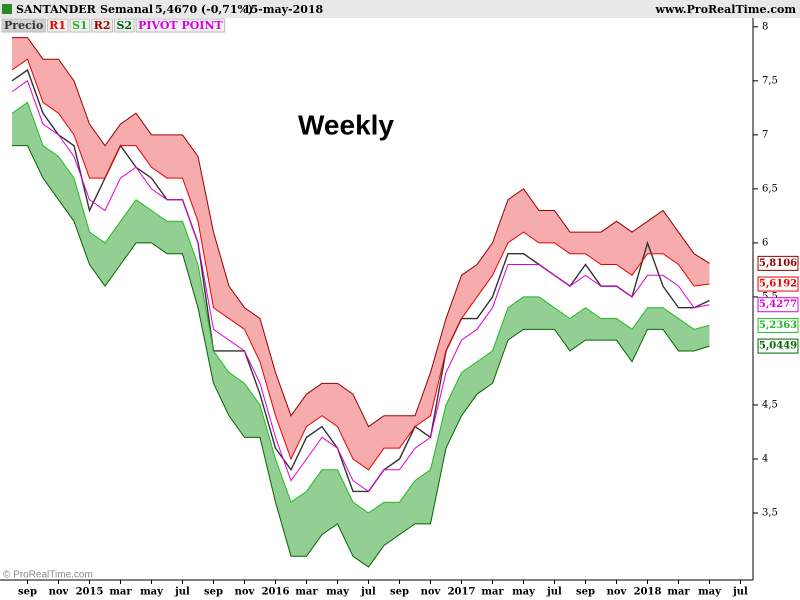 This screenshot has height=600, width=800. What do you see at coordinates (7, 9) in the screenshot?
I see `header-icon` at bounding box center [7, 9].